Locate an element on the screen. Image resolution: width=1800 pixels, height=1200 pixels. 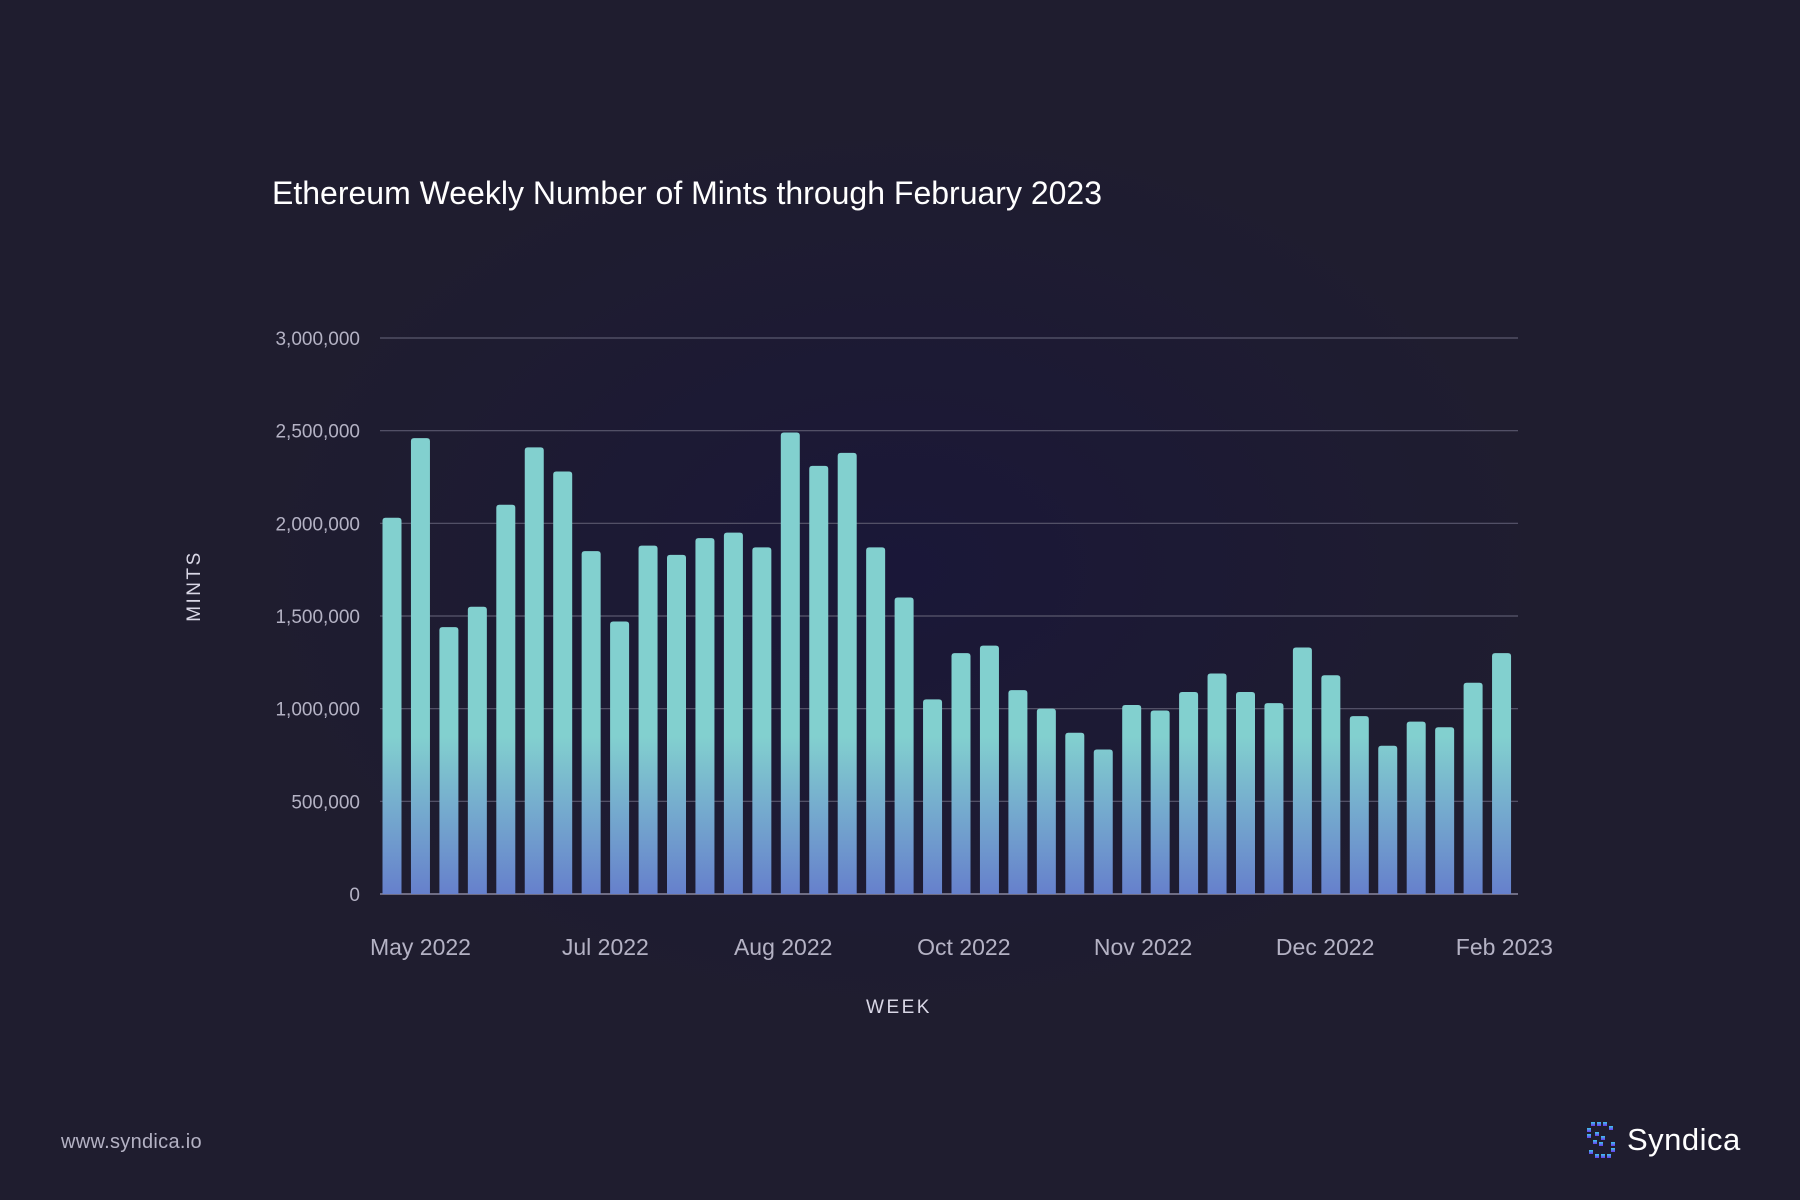
brand-logo: Syndica is located at coordinates (1663, 1140).